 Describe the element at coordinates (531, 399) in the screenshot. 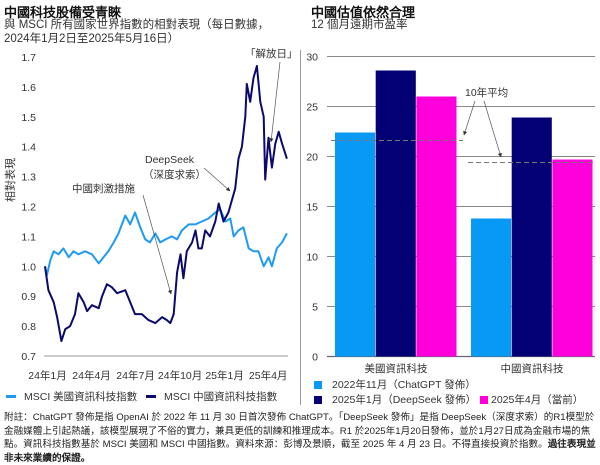

I see `legend-item-current: 2025年4月（當前）` at that location.